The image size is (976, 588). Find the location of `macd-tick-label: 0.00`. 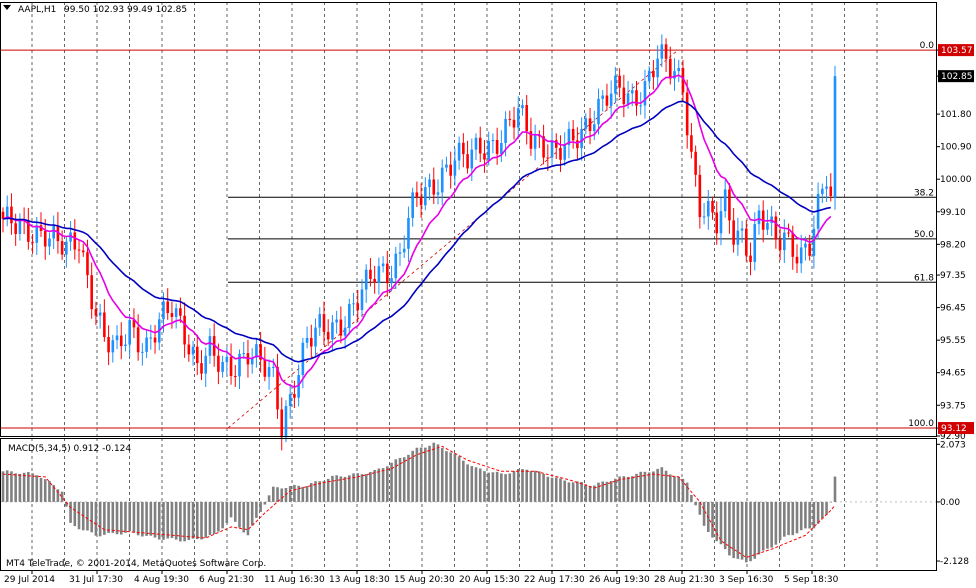

macd-tick-label: 0.00 is located at coordinates (950, 503).